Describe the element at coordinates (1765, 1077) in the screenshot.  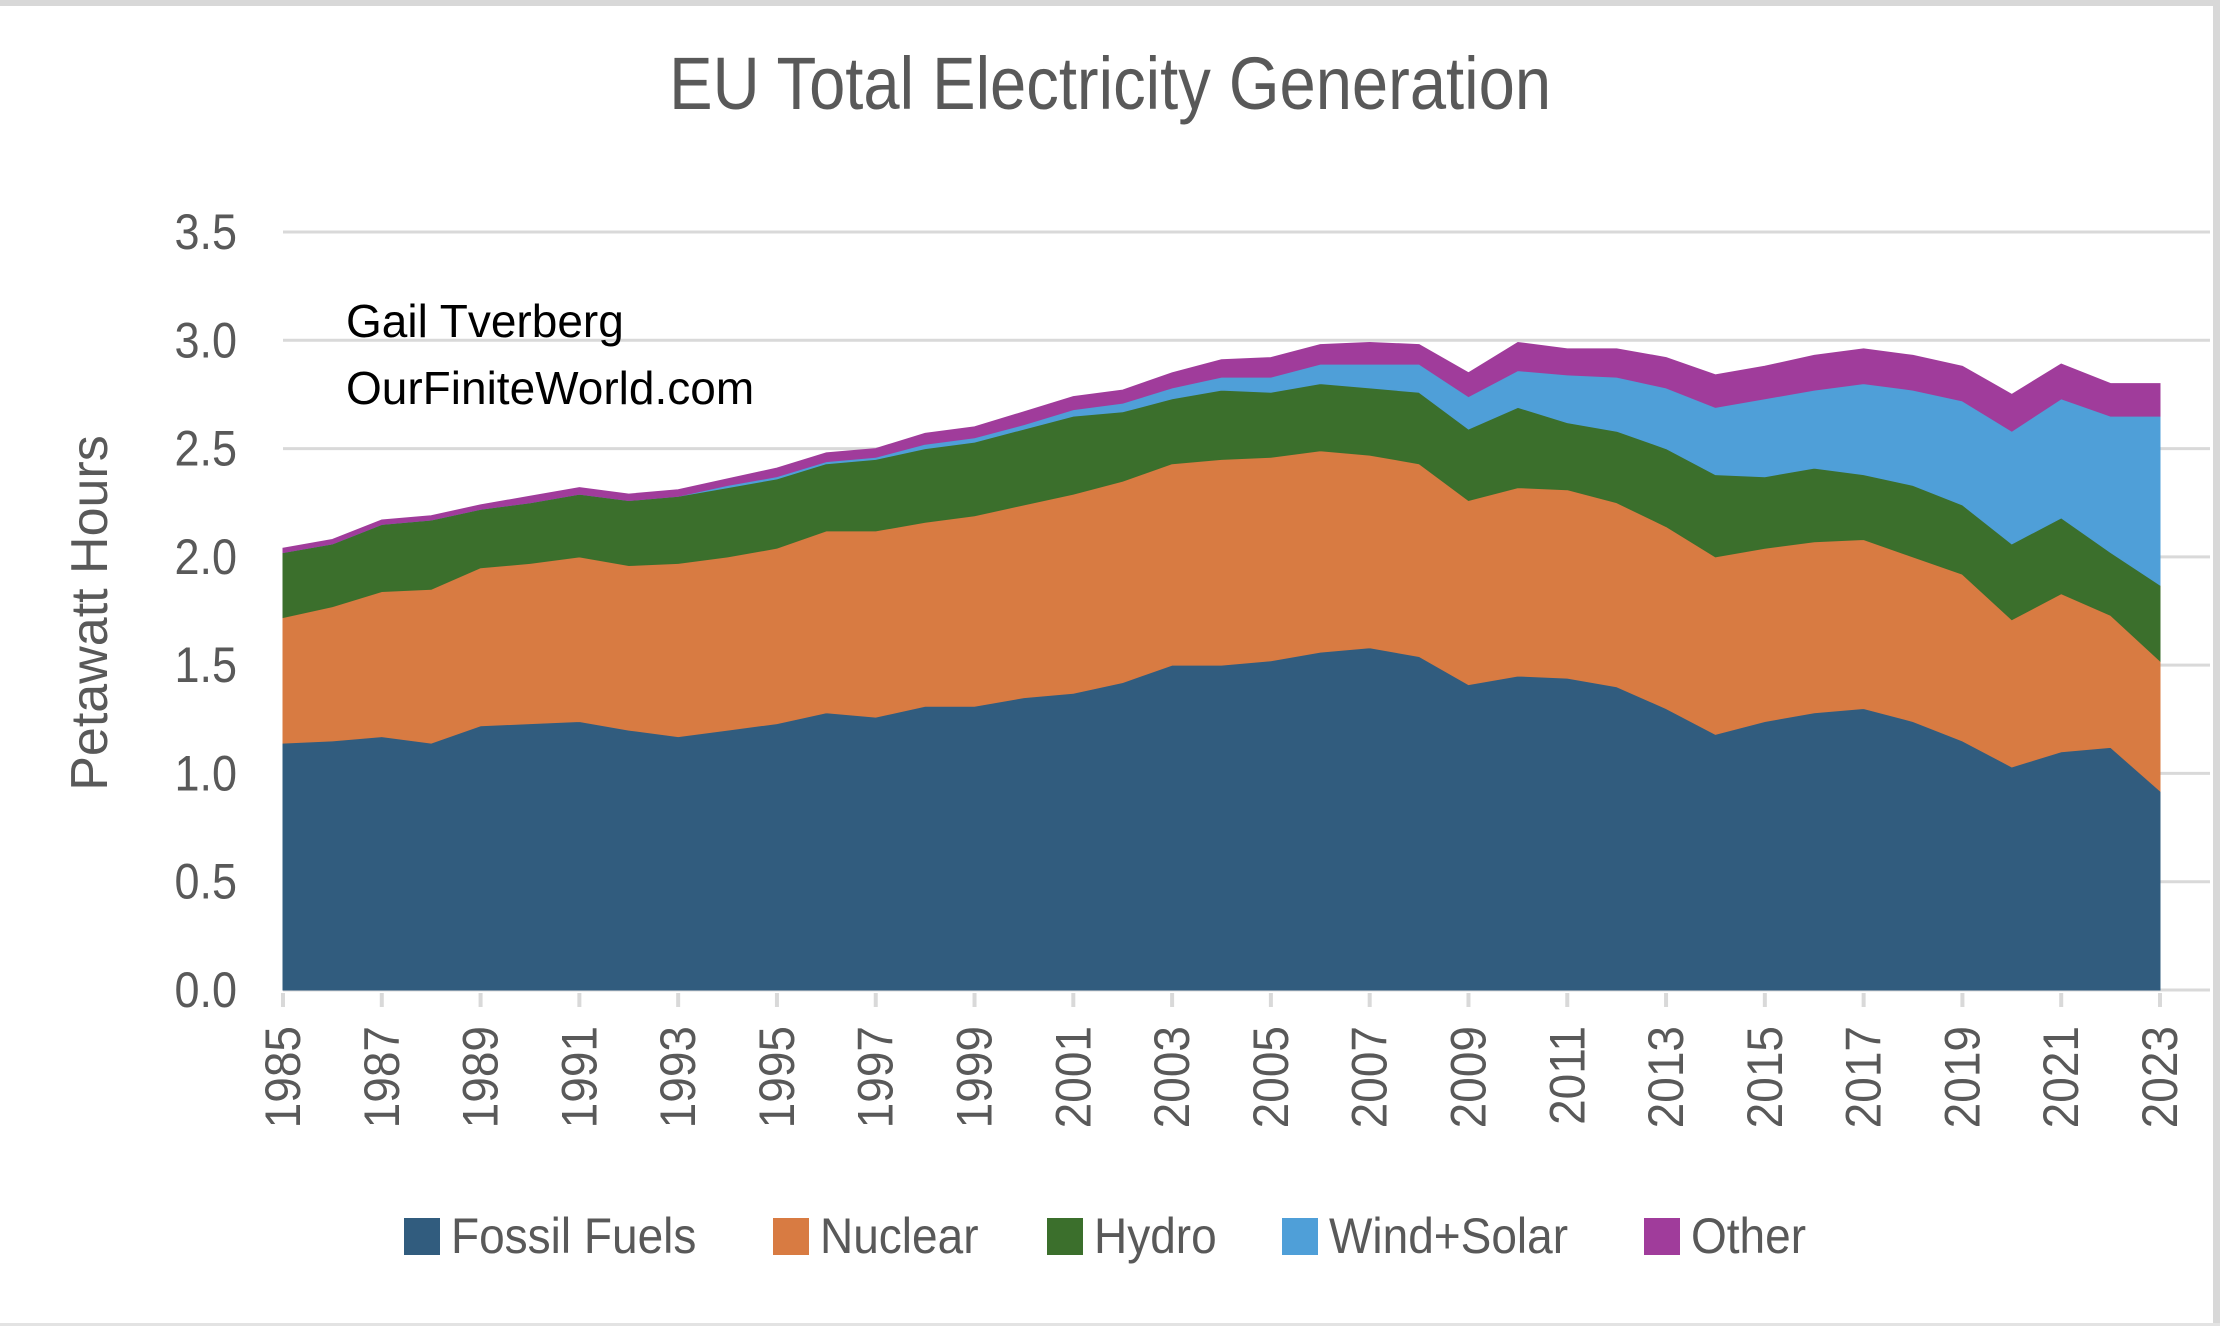
I see `x-tick-label: 2015` at that location.